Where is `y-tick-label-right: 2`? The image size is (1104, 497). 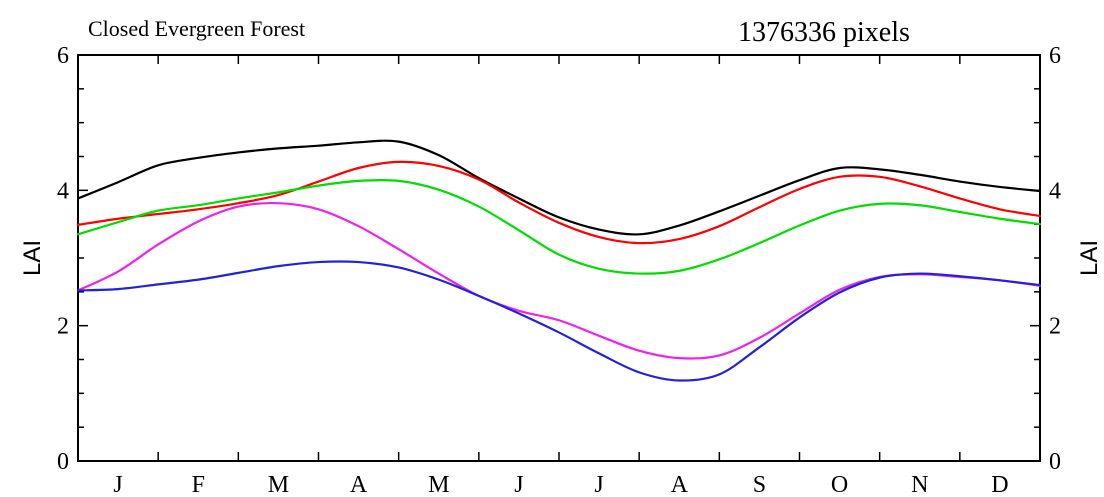
y-tick-label-right: 2 is located at coordinates (1055, 327).